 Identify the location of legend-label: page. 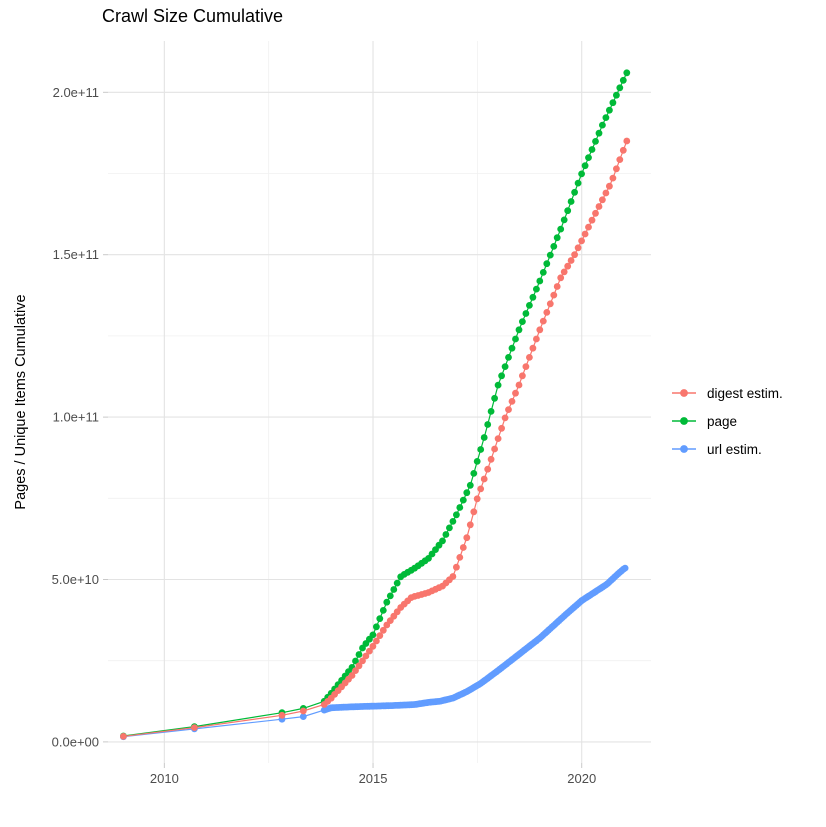
(722, 421).